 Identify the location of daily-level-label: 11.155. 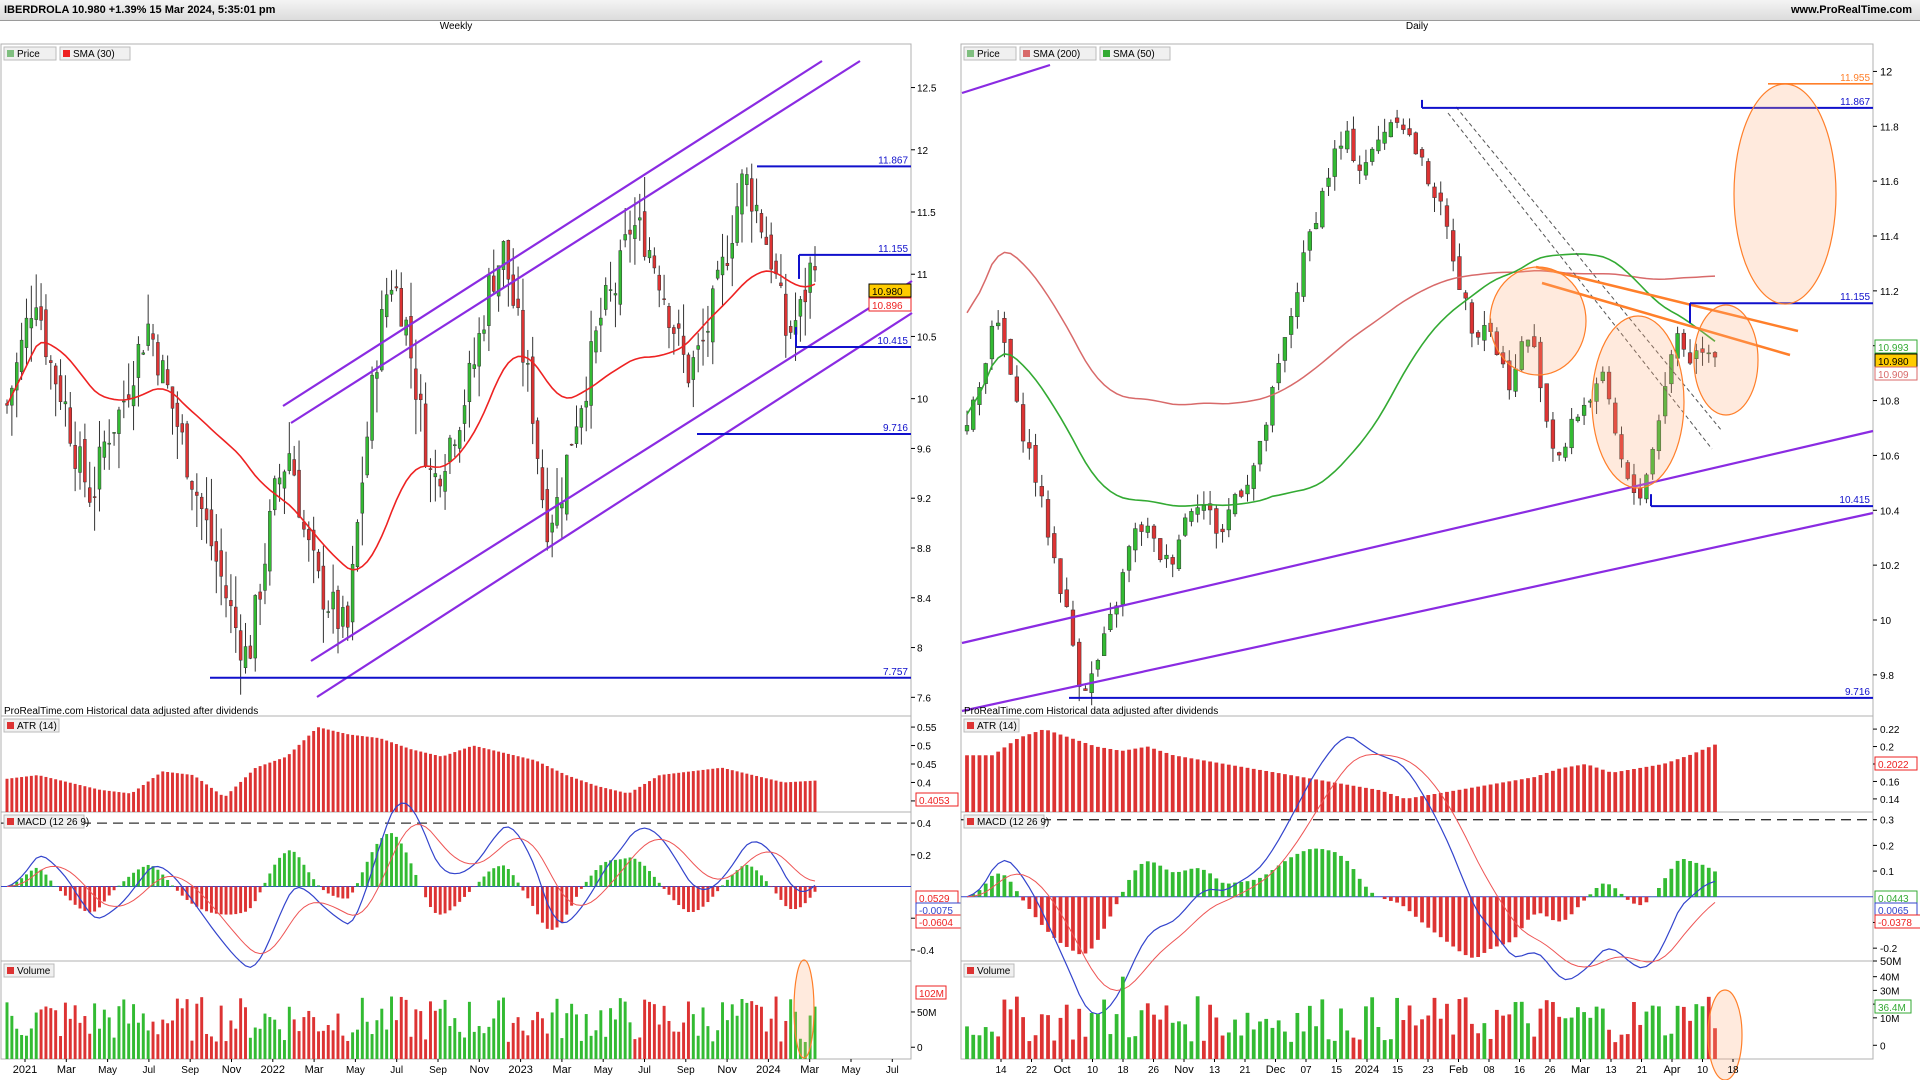
(1855, 297).